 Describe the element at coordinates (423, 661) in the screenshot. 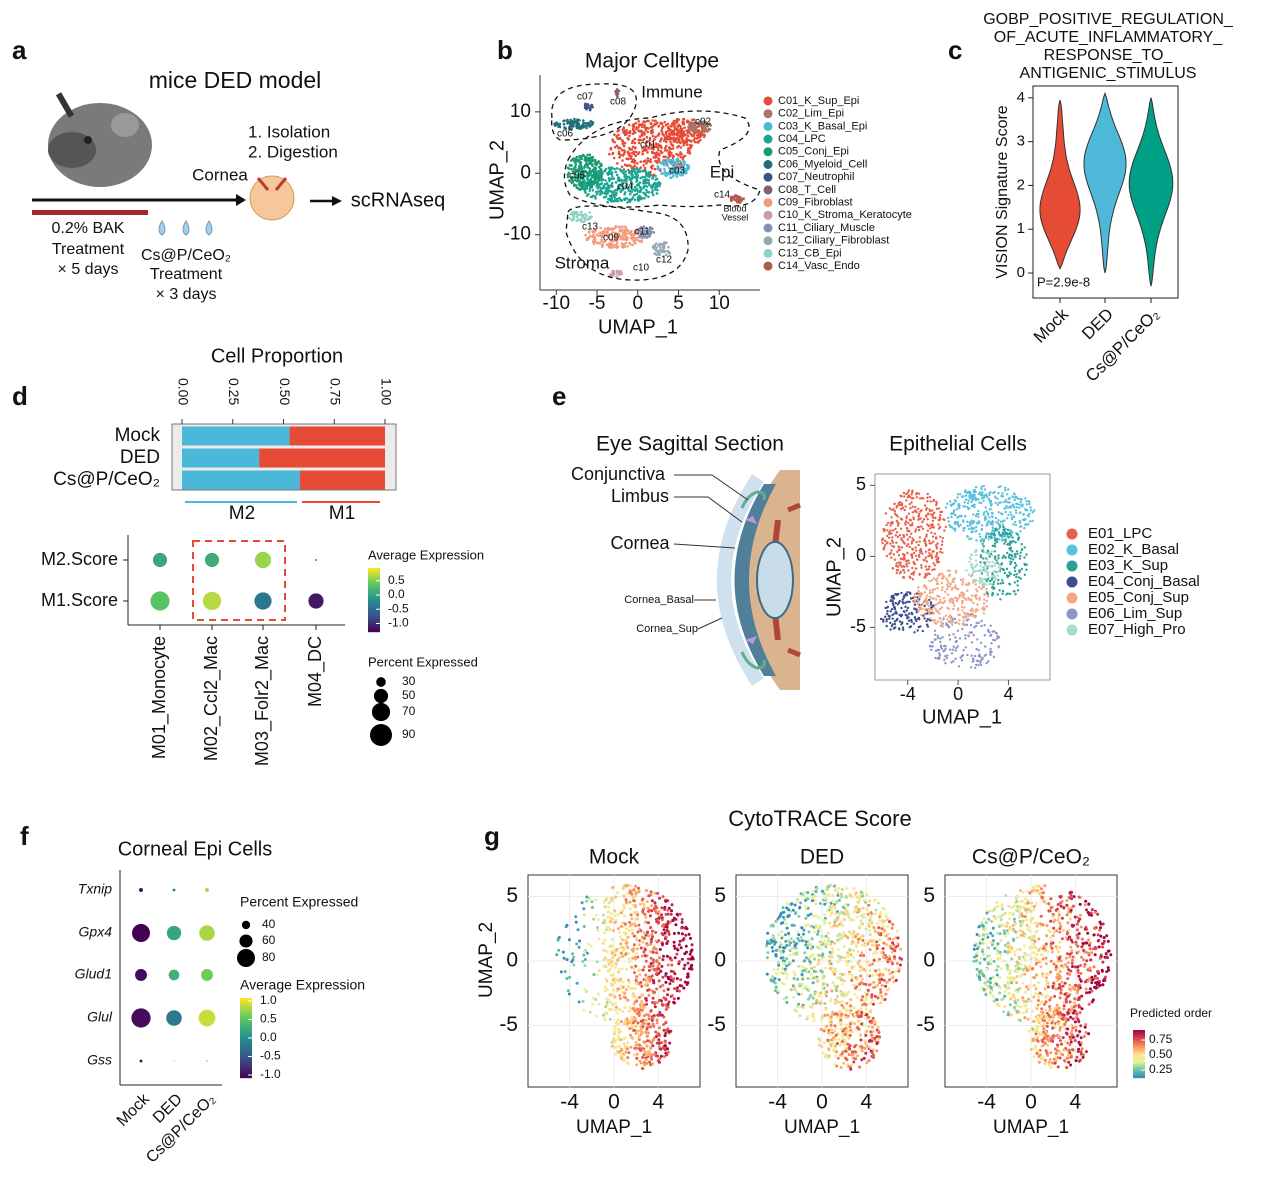

I see `legend-title: Percent Expressed` at that location.